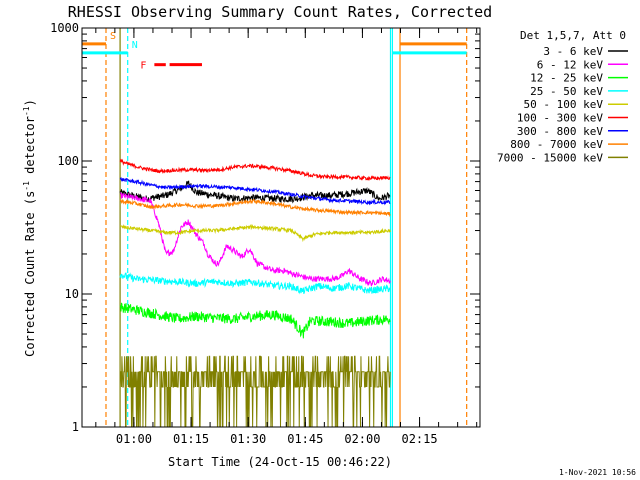  What do you see at coordinates (550, 157) in the screenshot?
I see `legend-label: 7000 - 15000 keV` at bounding box center [550, 157].